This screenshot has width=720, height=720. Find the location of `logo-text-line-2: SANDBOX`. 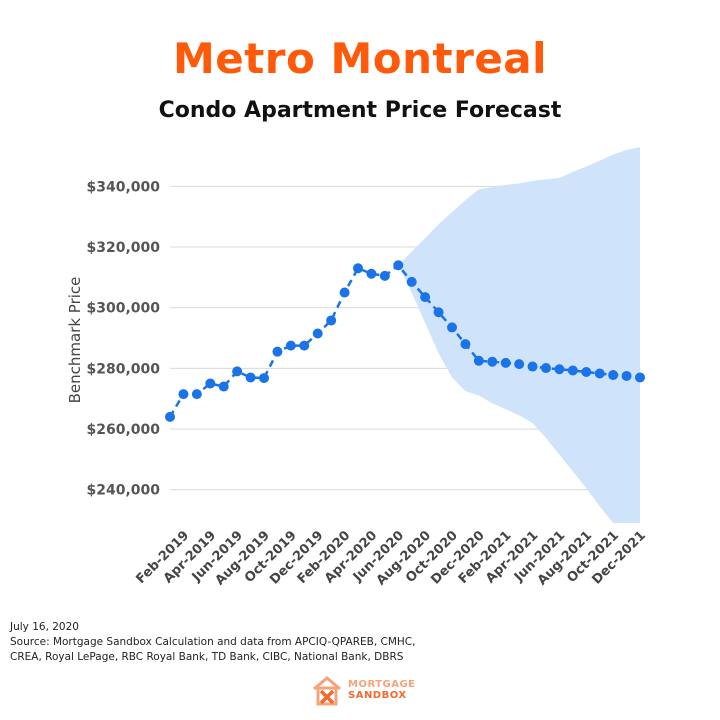

logo-text-line-2: SANDBOX is located at coordinates (377, 695).